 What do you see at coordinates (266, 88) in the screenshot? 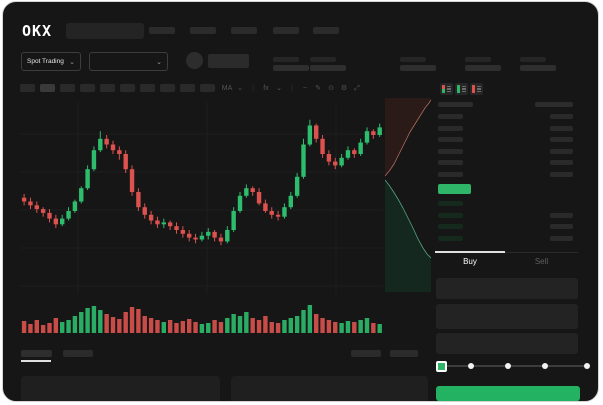
I see `fx-indicator-icon: fx` at bounding box center [266, 88].